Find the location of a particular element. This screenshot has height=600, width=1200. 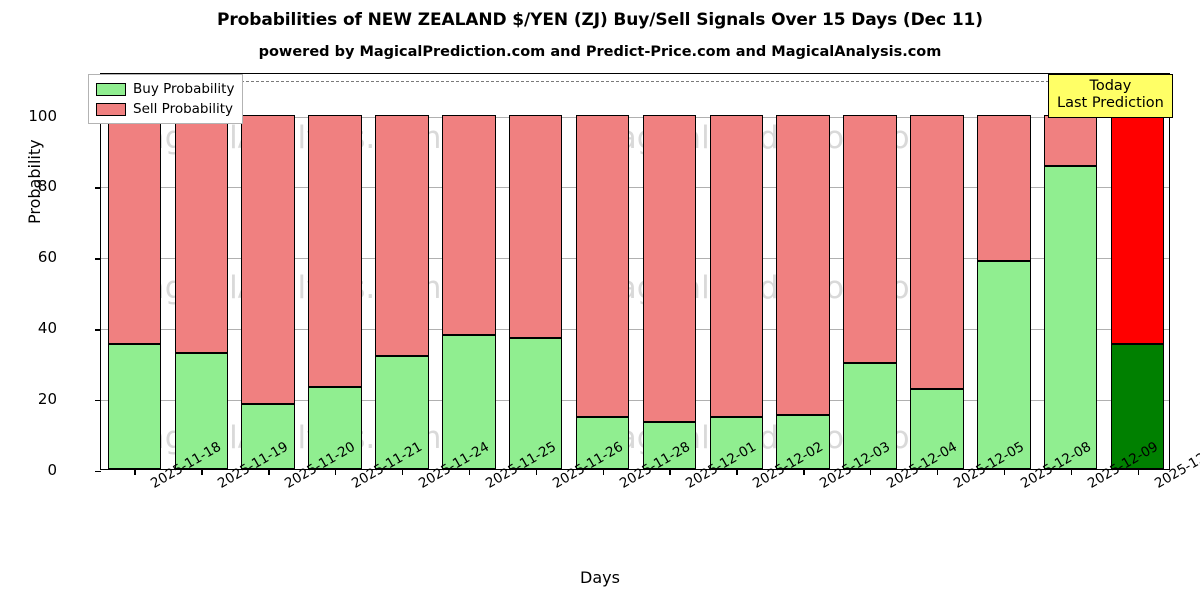

legend-item-label: Buy Probability is located at coordinates (184, 89).